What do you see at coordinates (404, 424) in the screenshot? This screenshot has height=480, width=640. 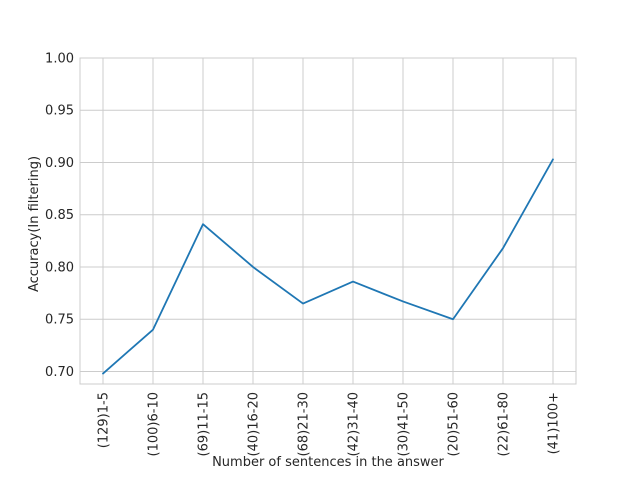 I see `x-tick-label: (30)41-50` at bounding box center [404, 424].